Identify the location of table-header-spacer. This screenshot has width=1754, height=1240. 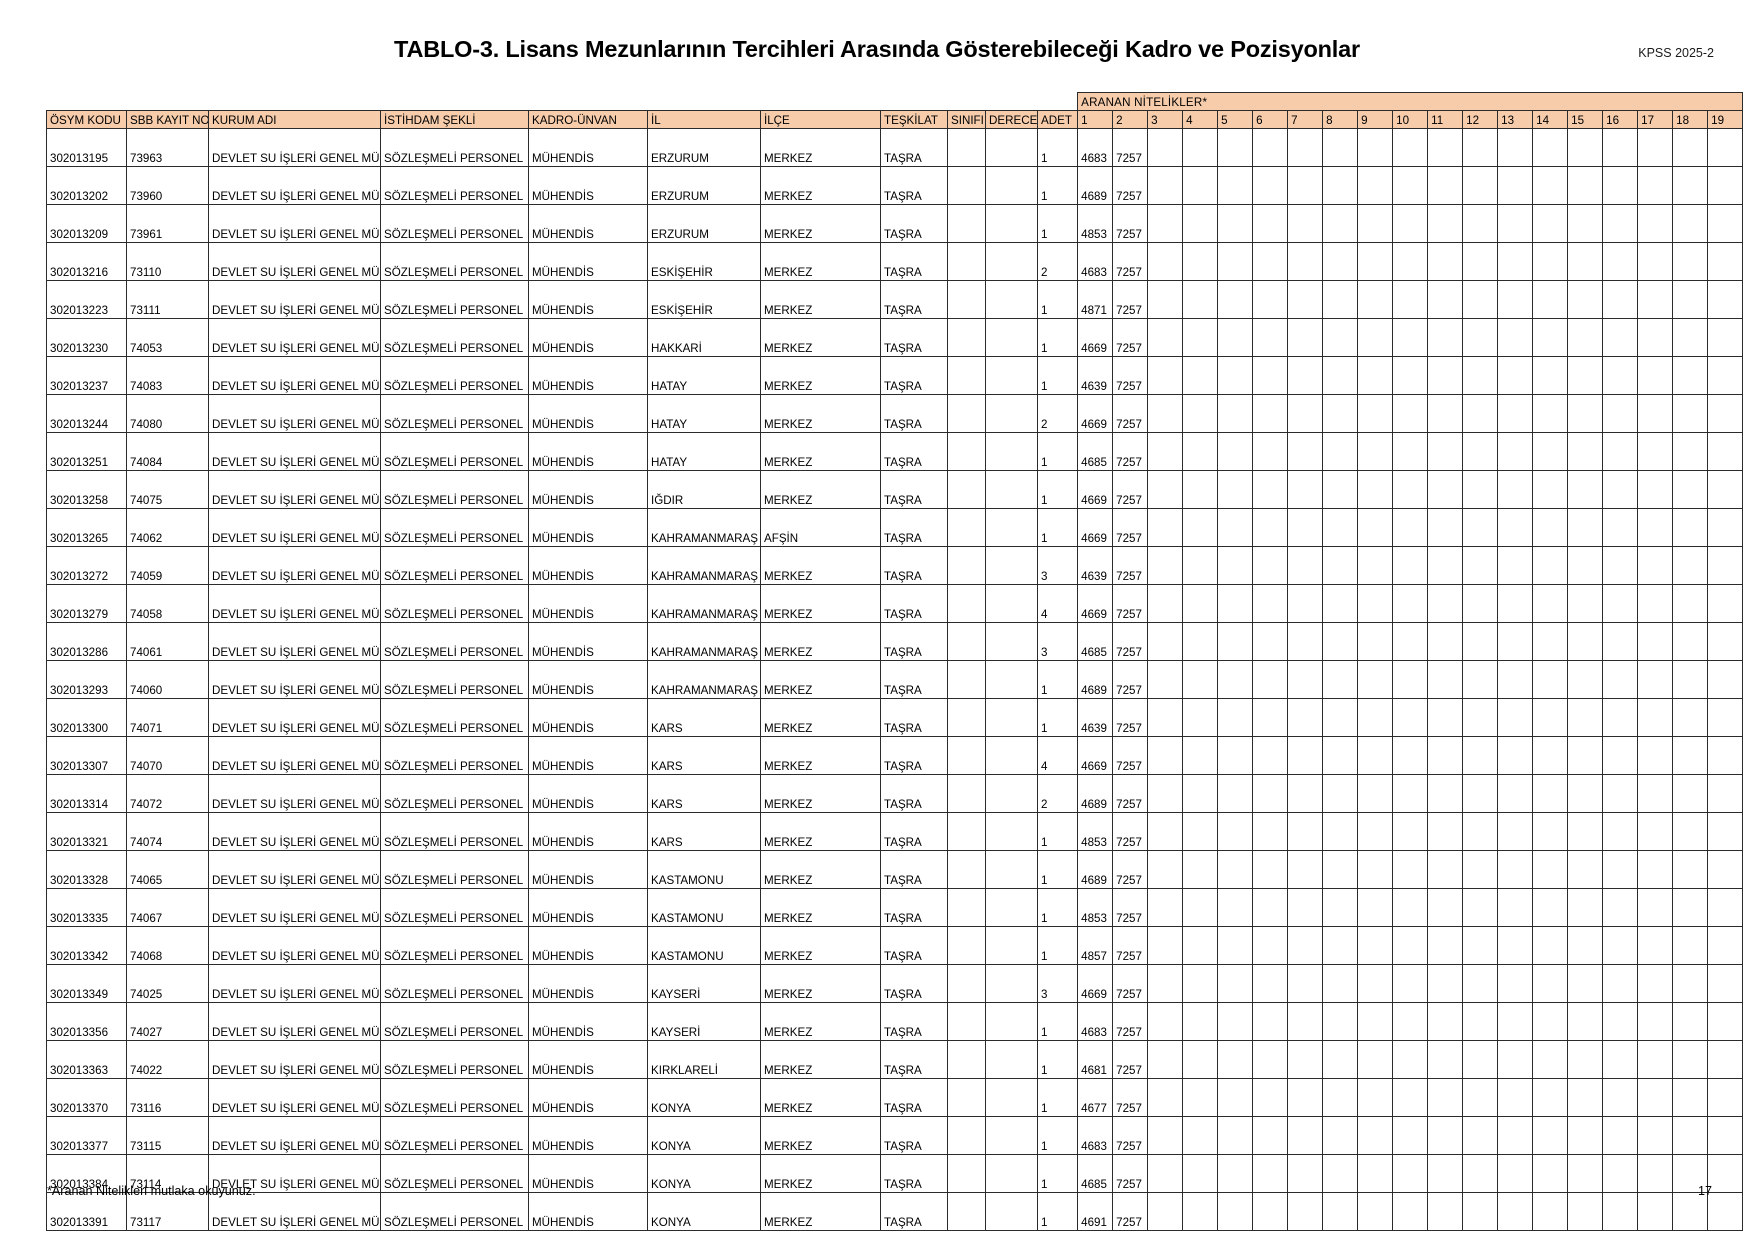
(562, 101).